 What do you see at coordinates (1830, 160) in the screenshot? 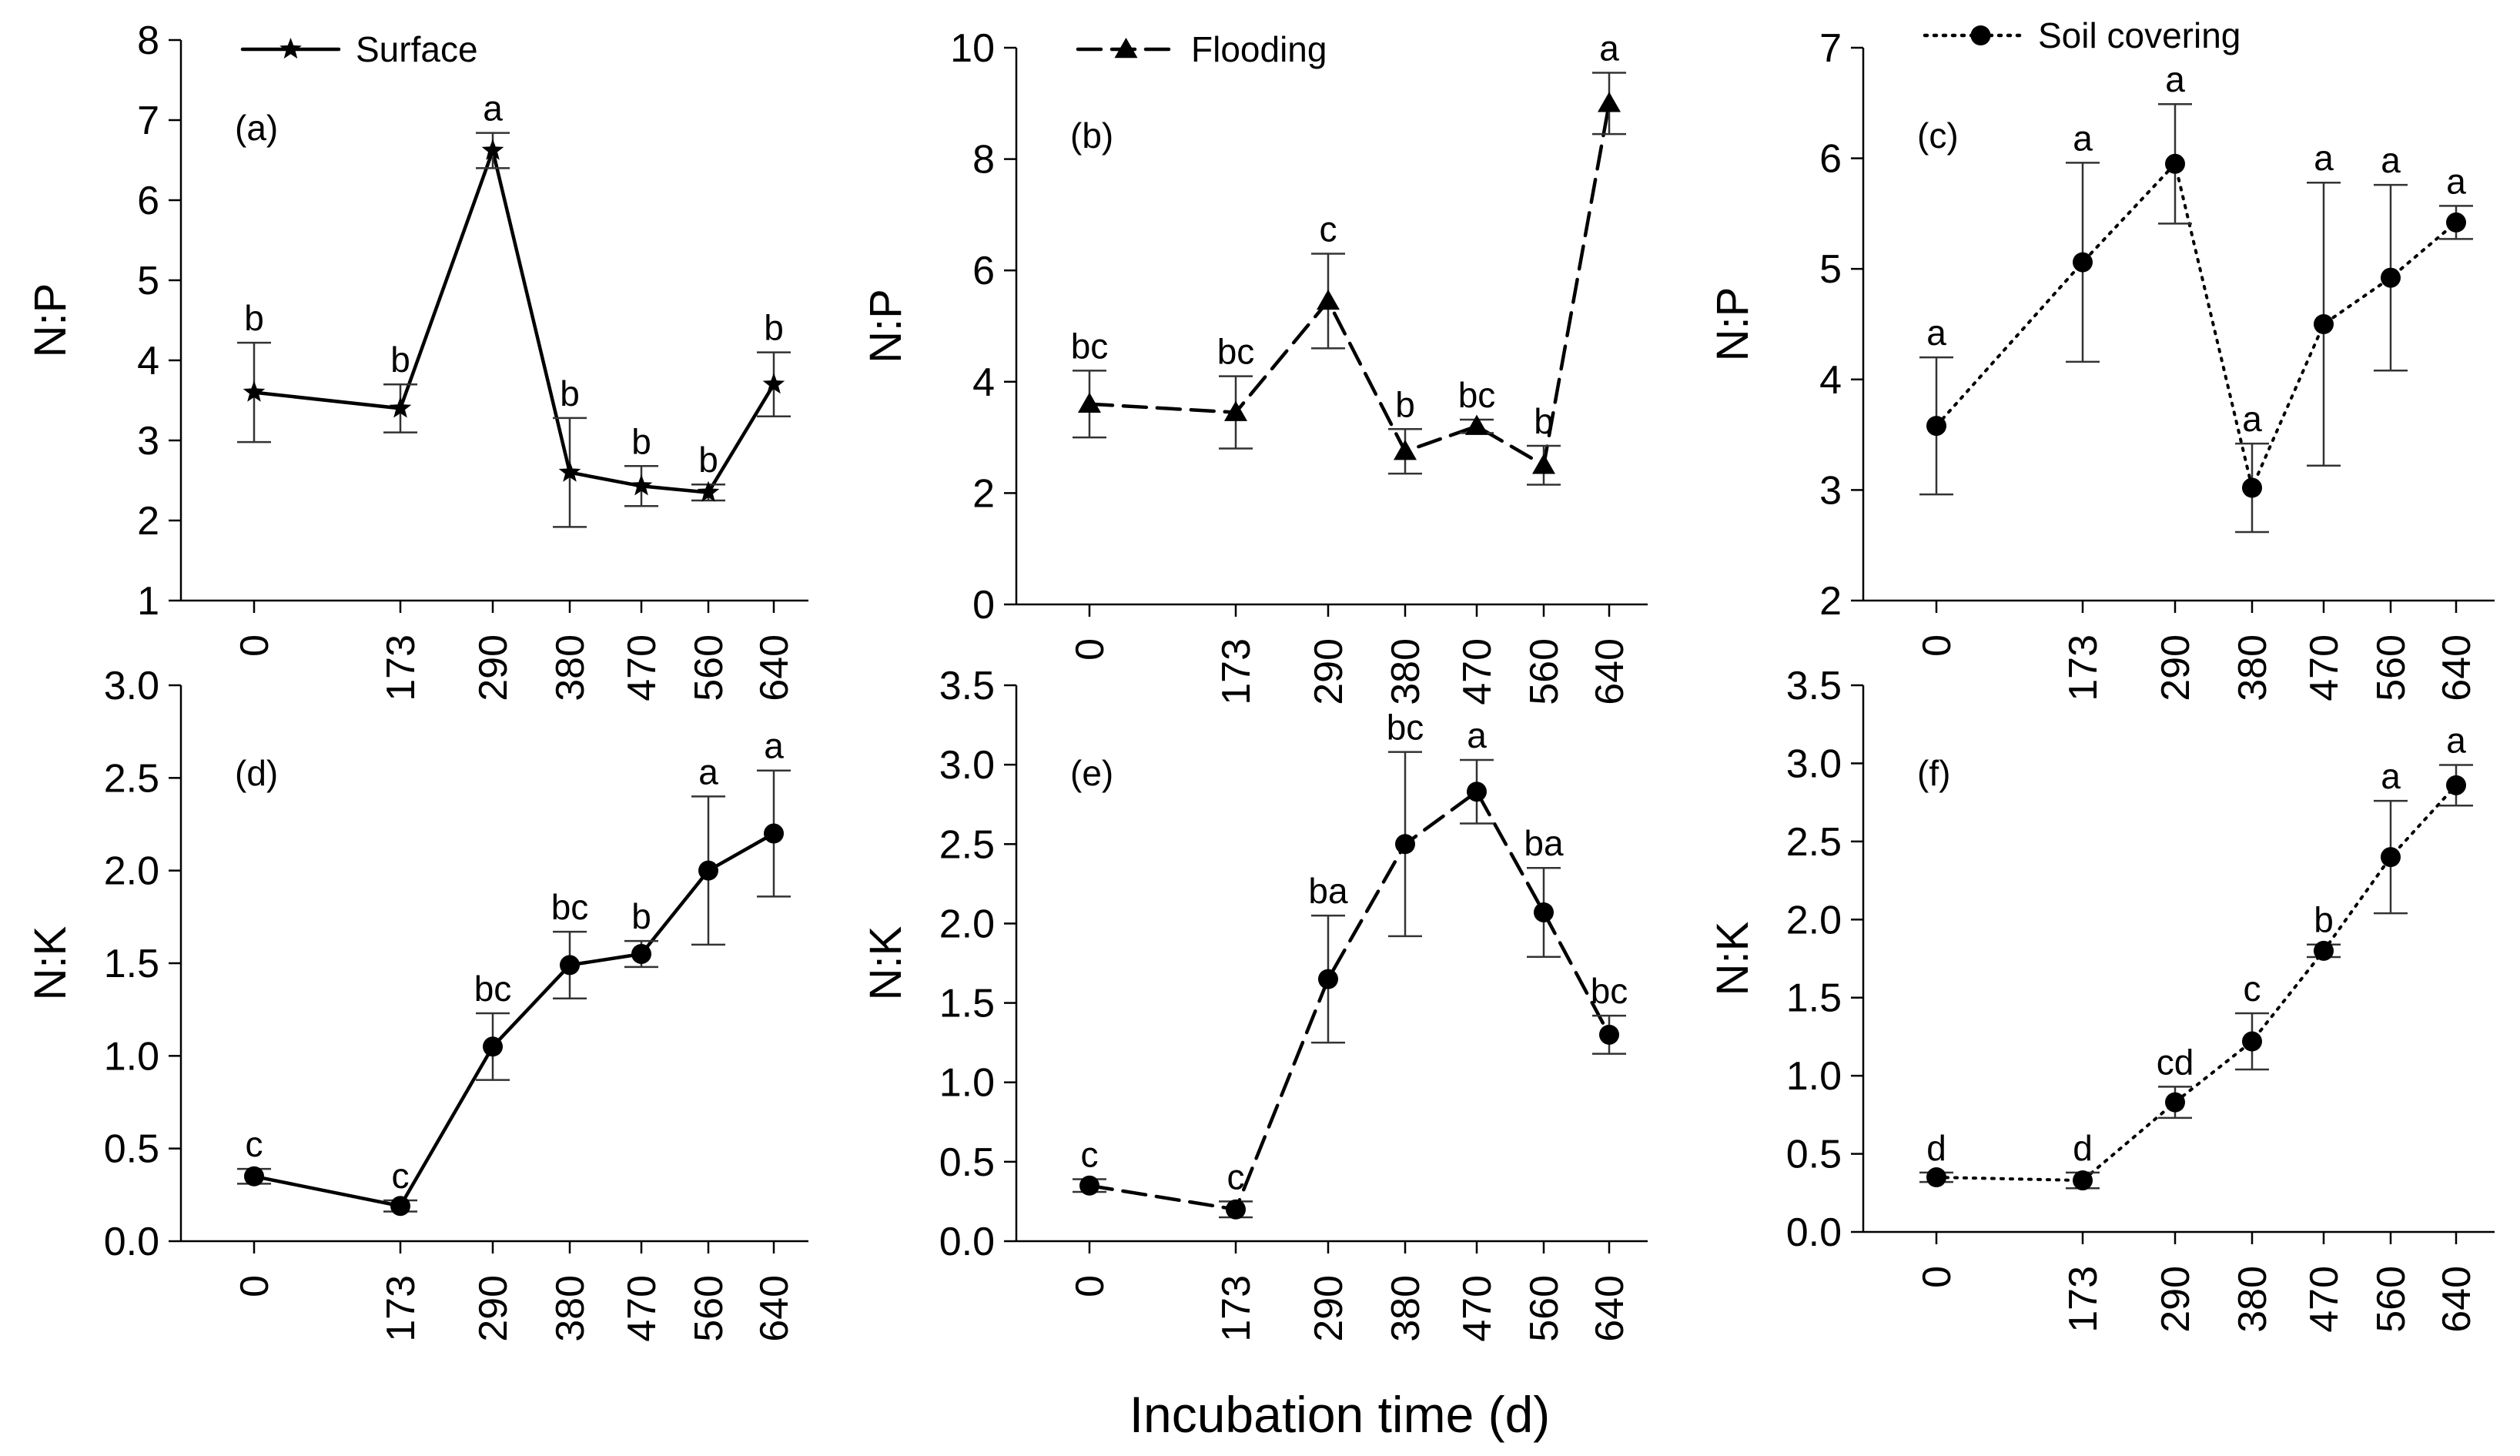
I see `y-tick-label: 6` at bounding box center [1830, 160].